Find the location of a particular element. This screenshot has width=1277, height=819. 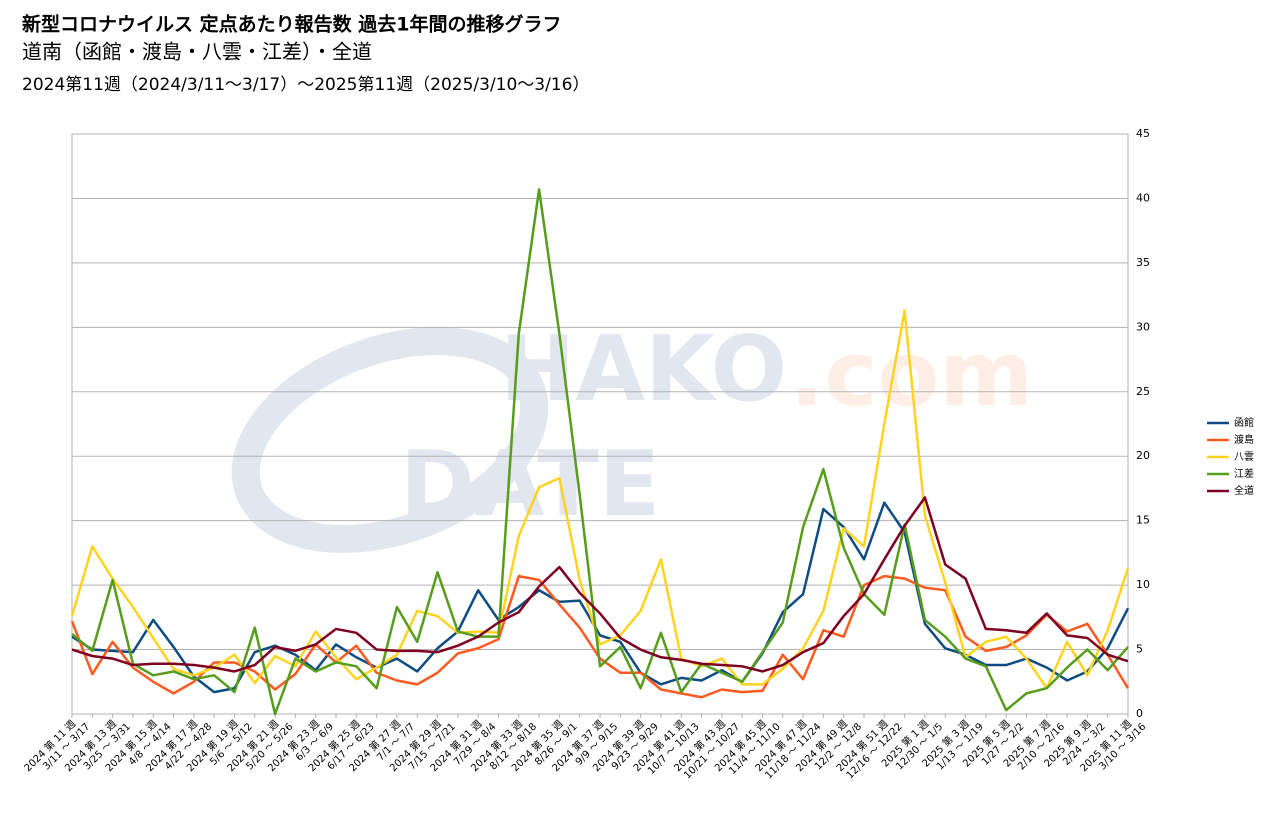

chart-title: 新型コロナウイルス 定点あたり報告数 過去1年間の推移グラフ is located at coordinates (291, 24).